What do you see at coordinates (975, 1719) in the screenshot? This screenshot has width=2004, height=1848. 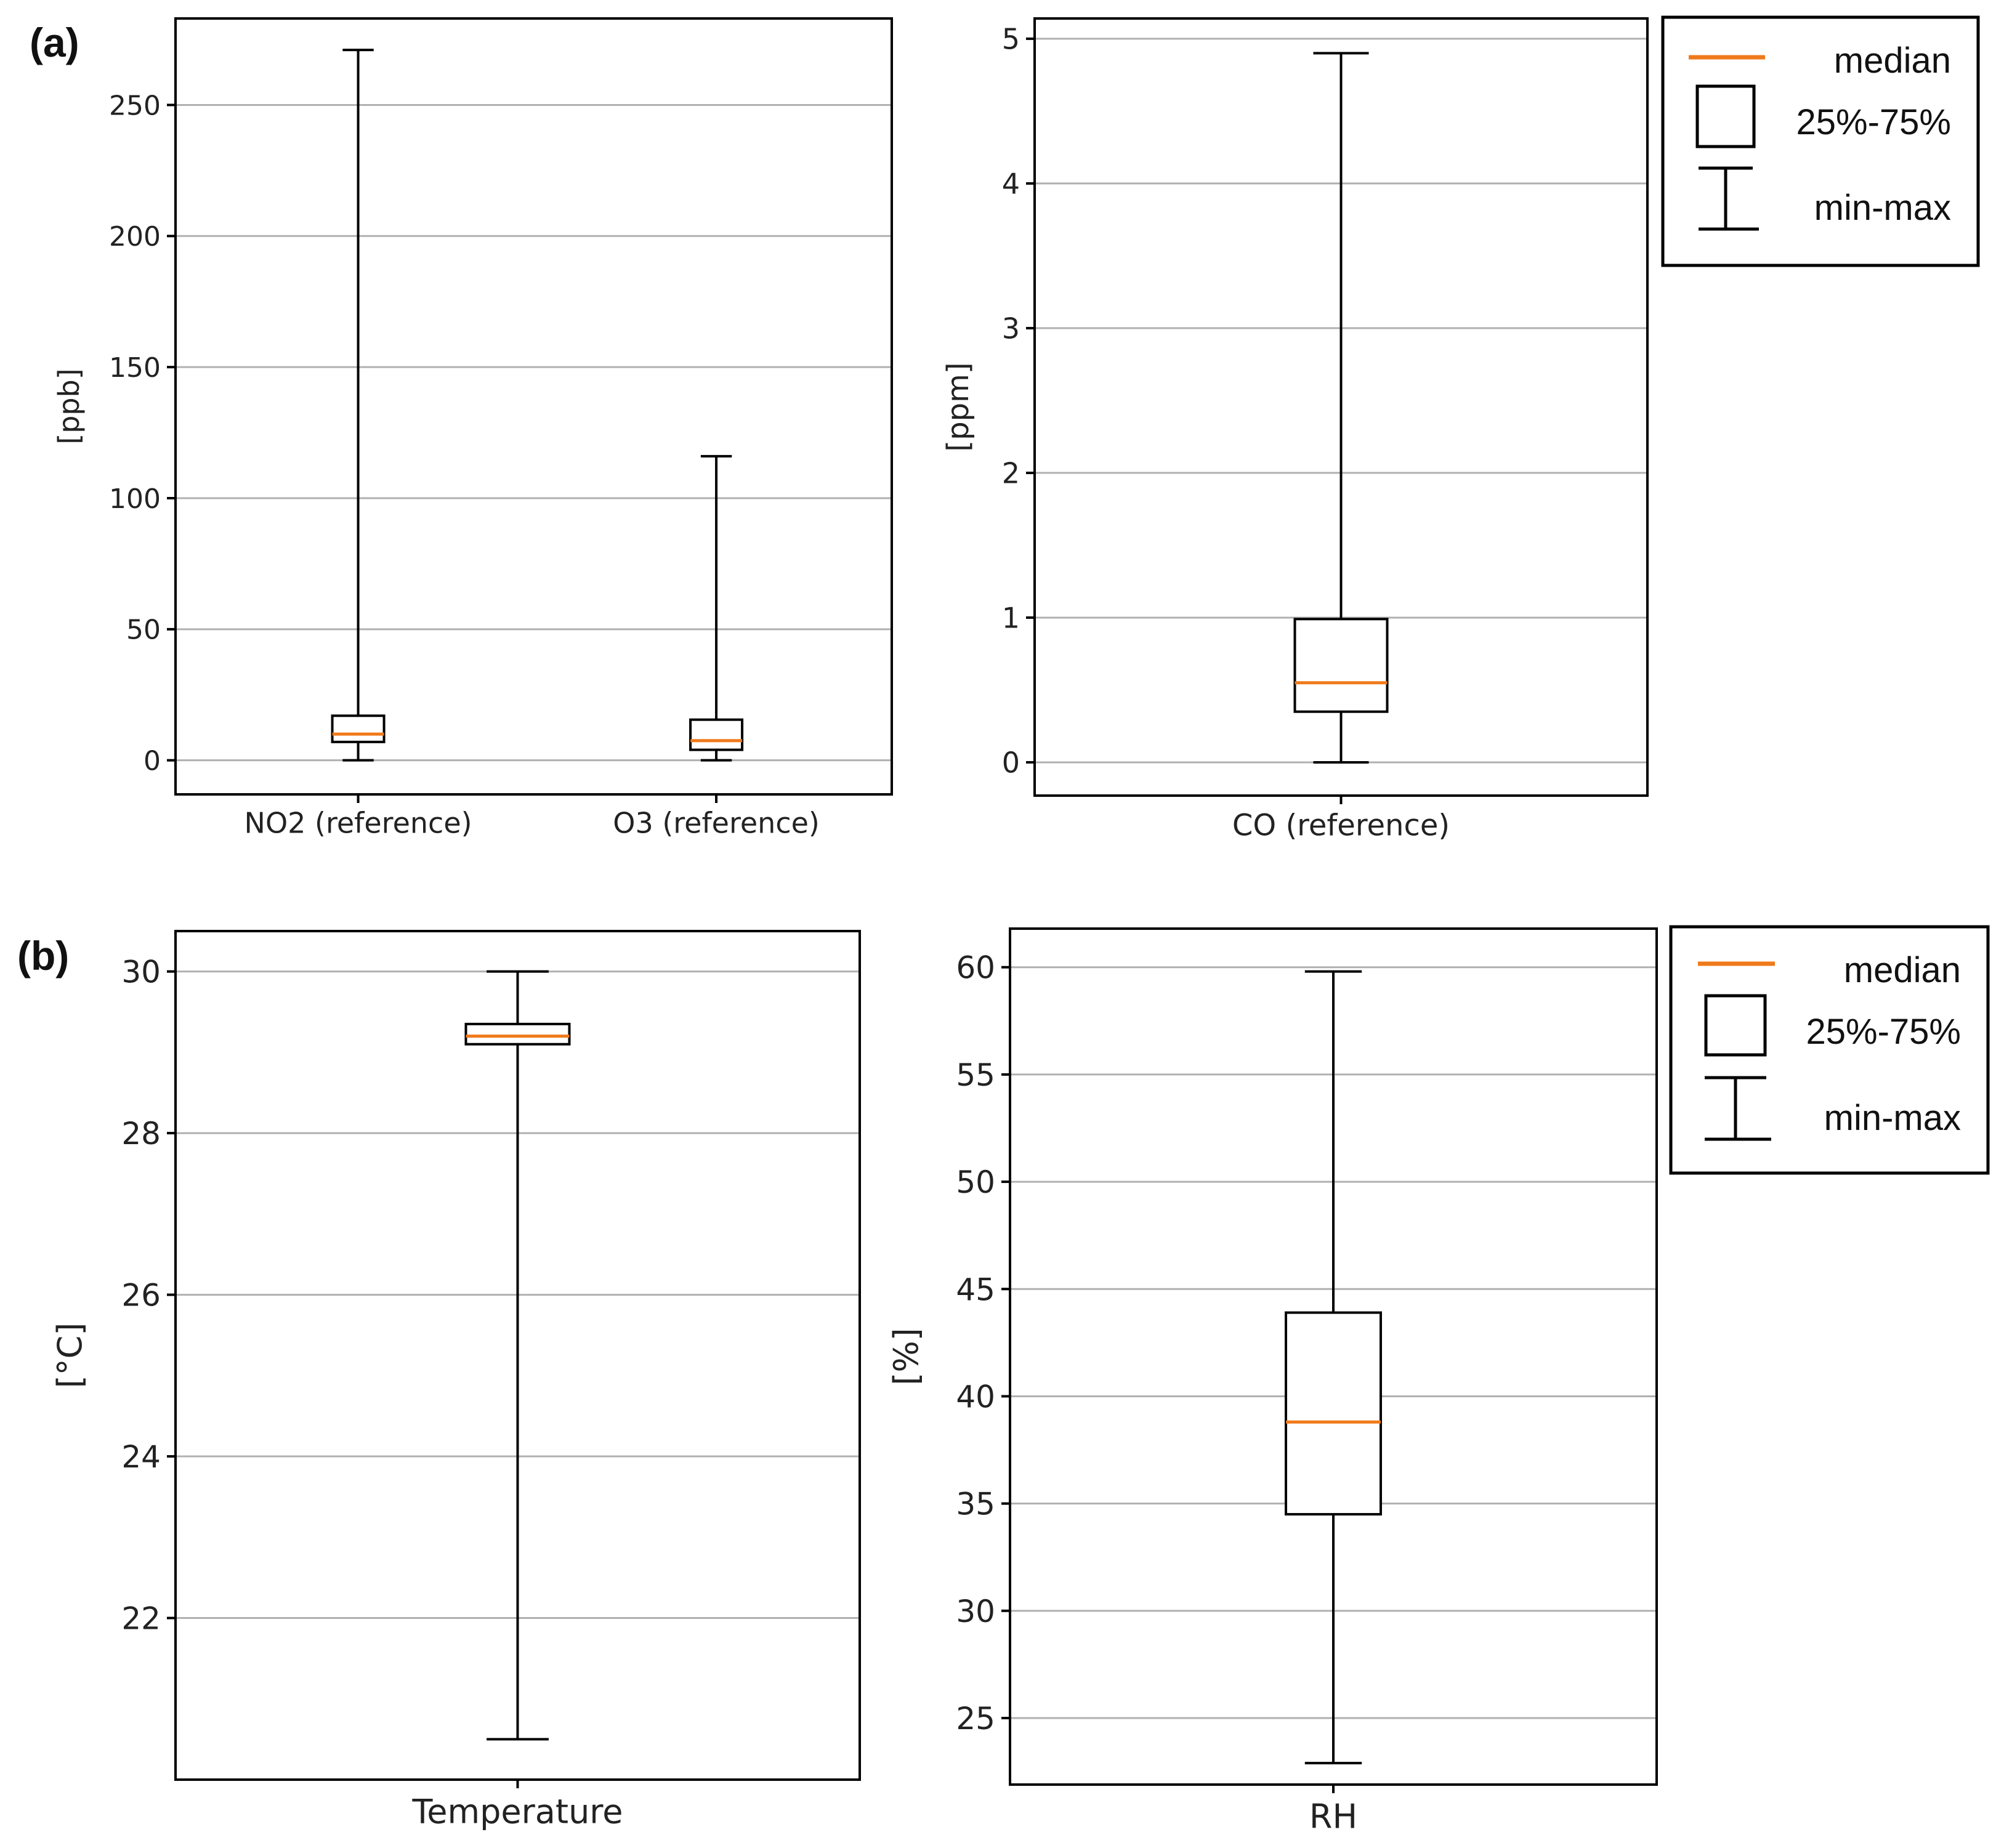 I see `y-tick-label: 25` at bounding box center [975, 1719].